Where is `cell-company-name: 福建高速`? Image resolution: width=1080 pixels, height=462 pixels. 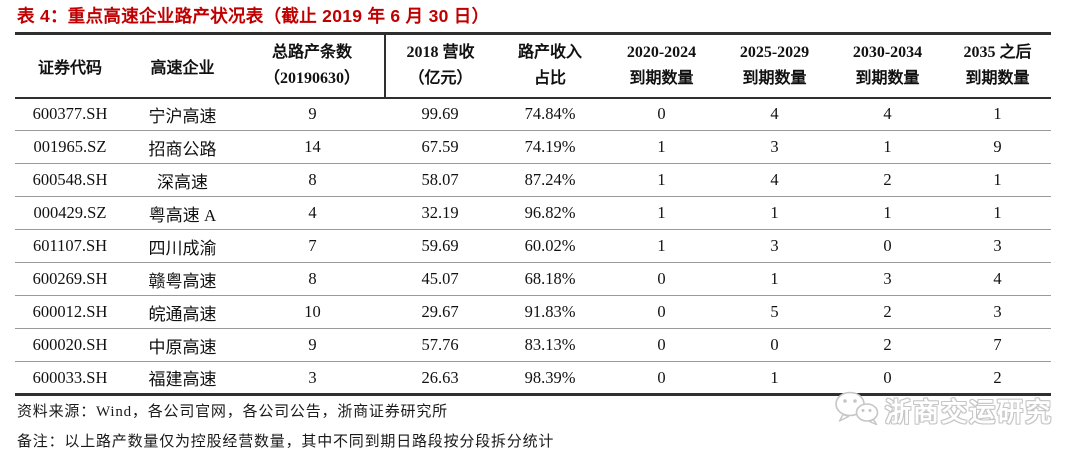
cell-company-name: 福建高速 is located at coordinates (182, 379).